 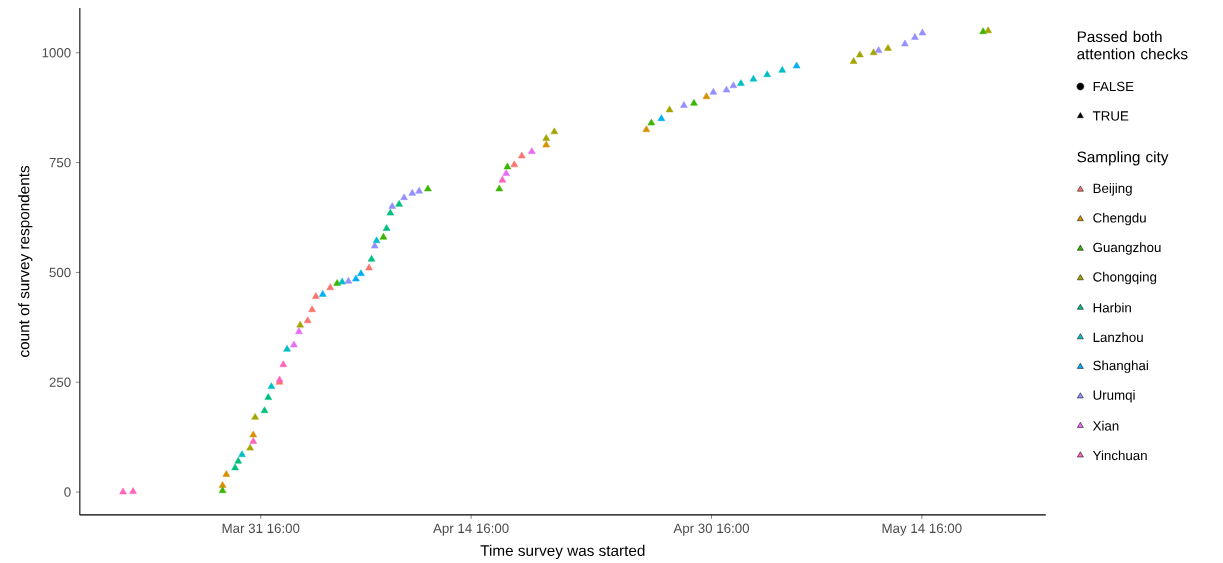 I want to click on legend-label: Beijing, so click(x=1112, y=189).